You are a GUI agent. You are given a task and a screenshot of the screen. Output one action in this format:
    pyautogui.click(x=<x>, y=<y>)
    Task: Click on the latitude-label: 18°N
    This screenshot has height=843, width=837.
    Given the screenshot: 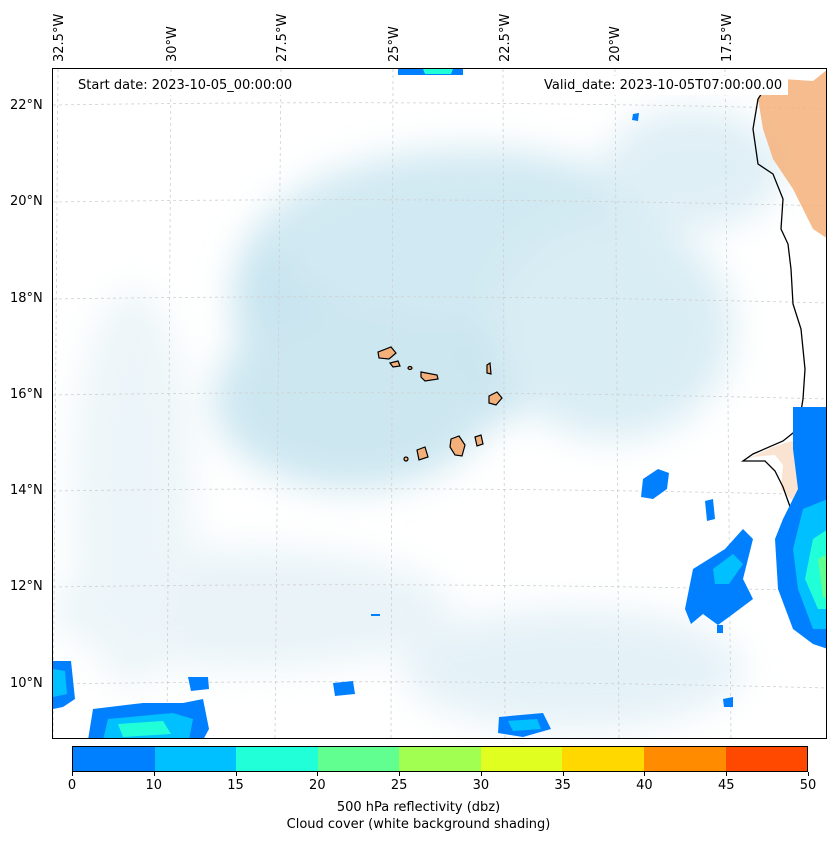 What is the action you would take?
    pyautogui.click(x=26, y=298)
    